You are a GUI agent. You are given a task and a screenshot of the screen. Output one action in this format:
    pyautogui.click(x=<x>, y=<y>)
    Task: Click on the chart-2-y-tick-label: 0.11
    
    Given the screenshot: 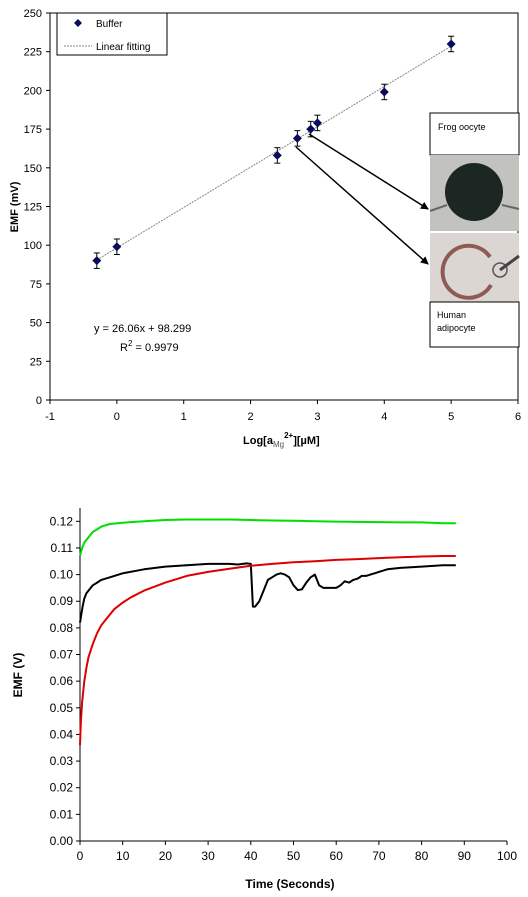 What is the action you would take?
    pyautogui.click(x=62, y=548)
    